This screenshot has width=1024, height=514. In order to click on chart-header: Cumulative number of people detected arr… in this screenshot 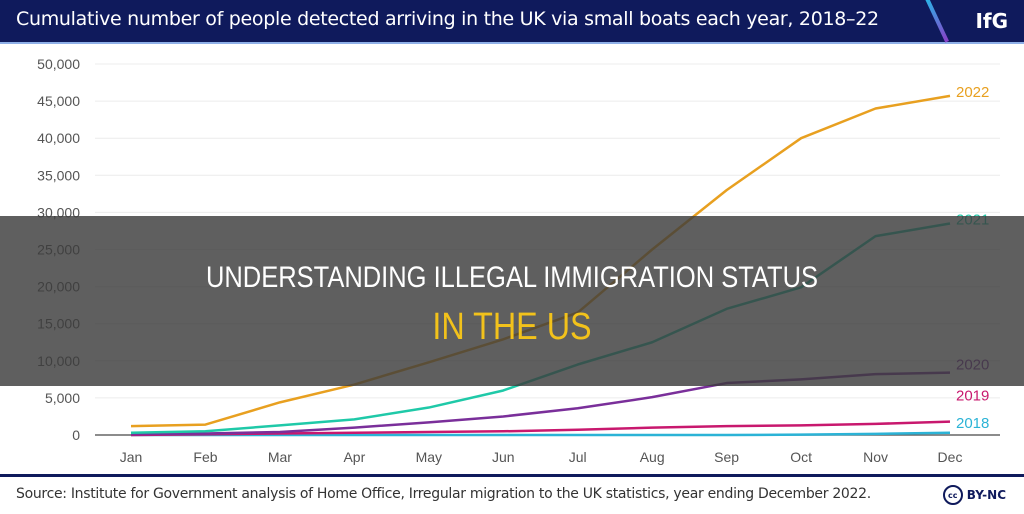, I will do `click(512, 22)`.